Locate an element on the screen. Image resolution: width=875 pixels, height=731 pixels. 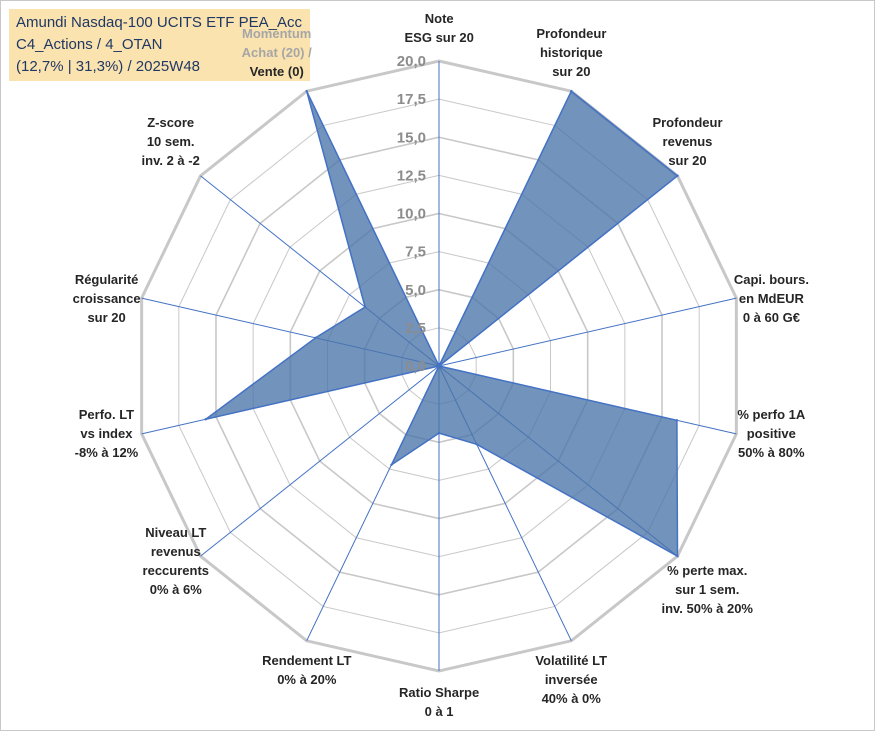
axis-label-line: Momentum is located at coordinates (277, 34).